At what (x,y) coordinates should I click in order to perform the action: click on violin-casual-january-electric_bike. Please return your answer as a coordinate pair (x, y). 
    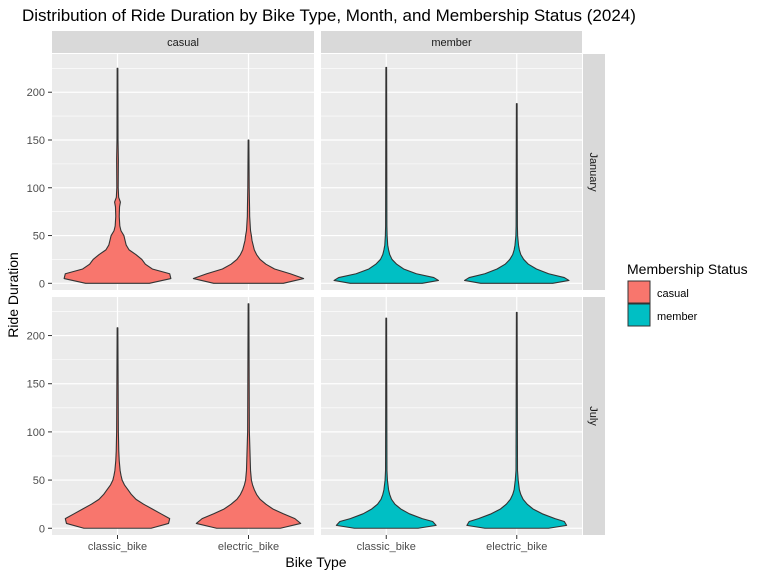
    Looking at the image, I should click on (248, 211).